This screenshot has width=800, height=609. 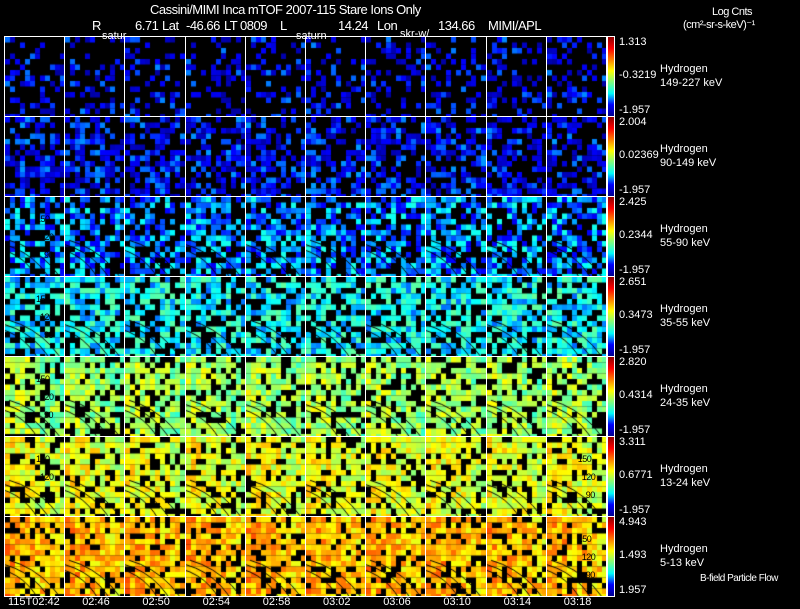 What do you see at coordinates (635, 510) in the screenshot?
I see `colorbar-min-label: -1.957` at bounding box center [635, 510].